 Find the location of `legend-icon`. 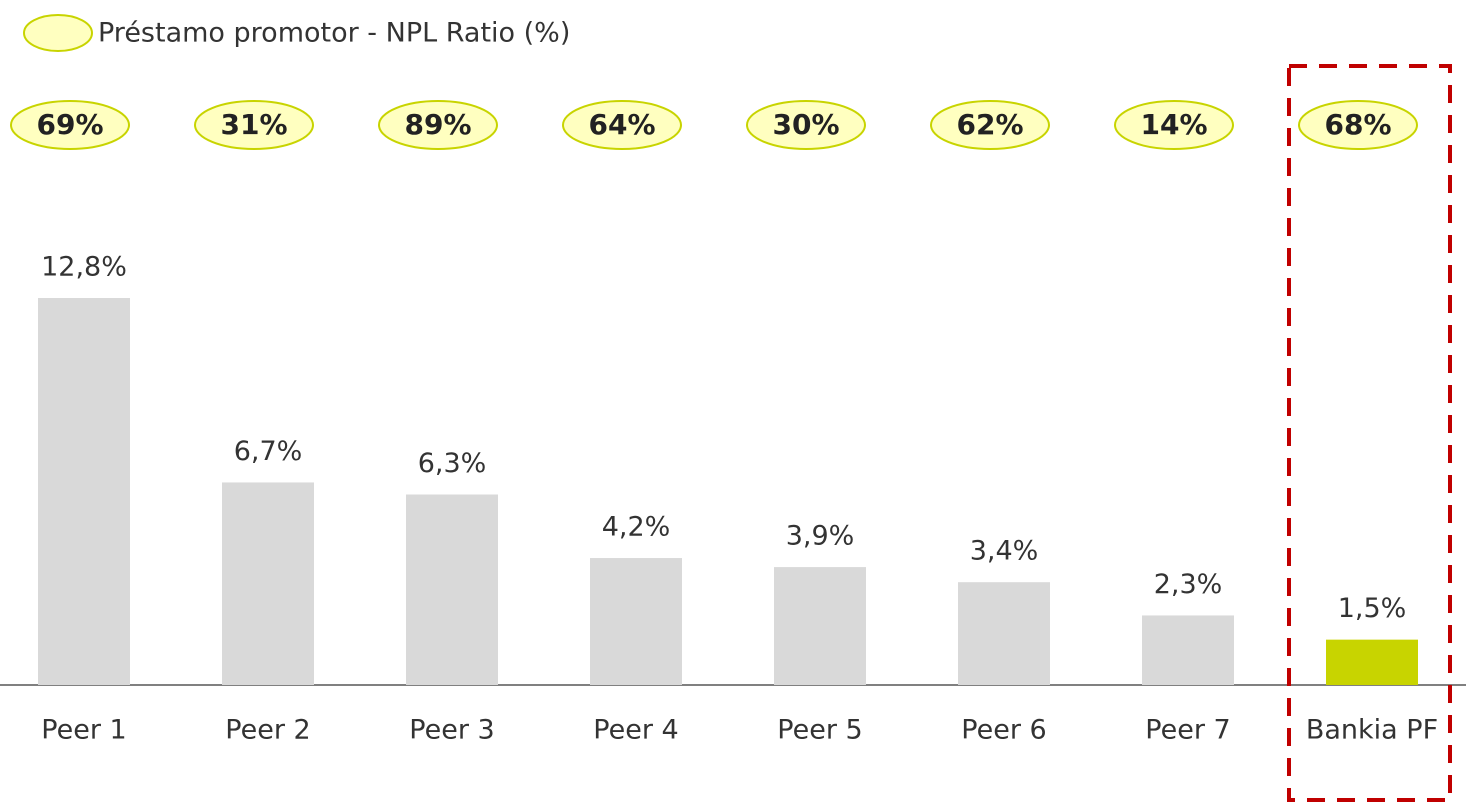

legend-icon is located at coordinates (58, 33).